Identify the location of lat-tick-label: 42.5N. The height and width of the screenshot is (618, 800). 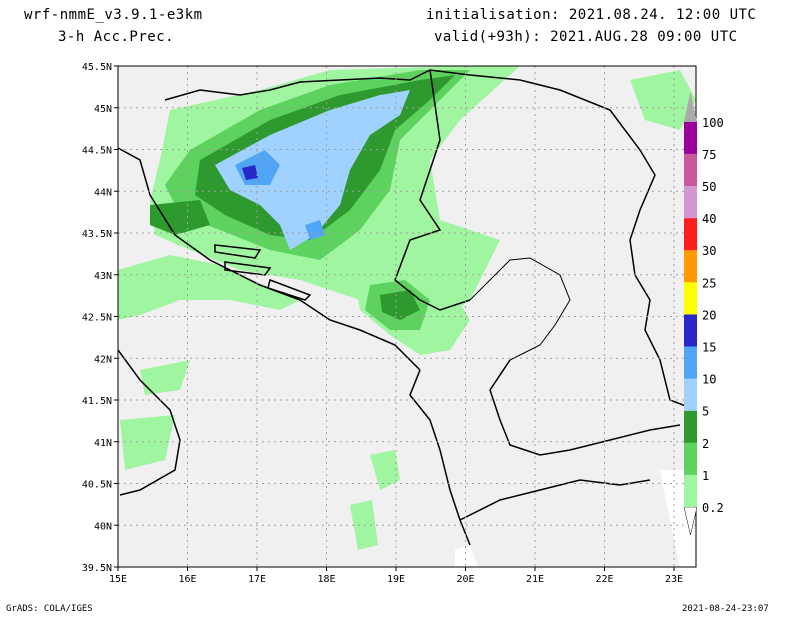
(97, 318).